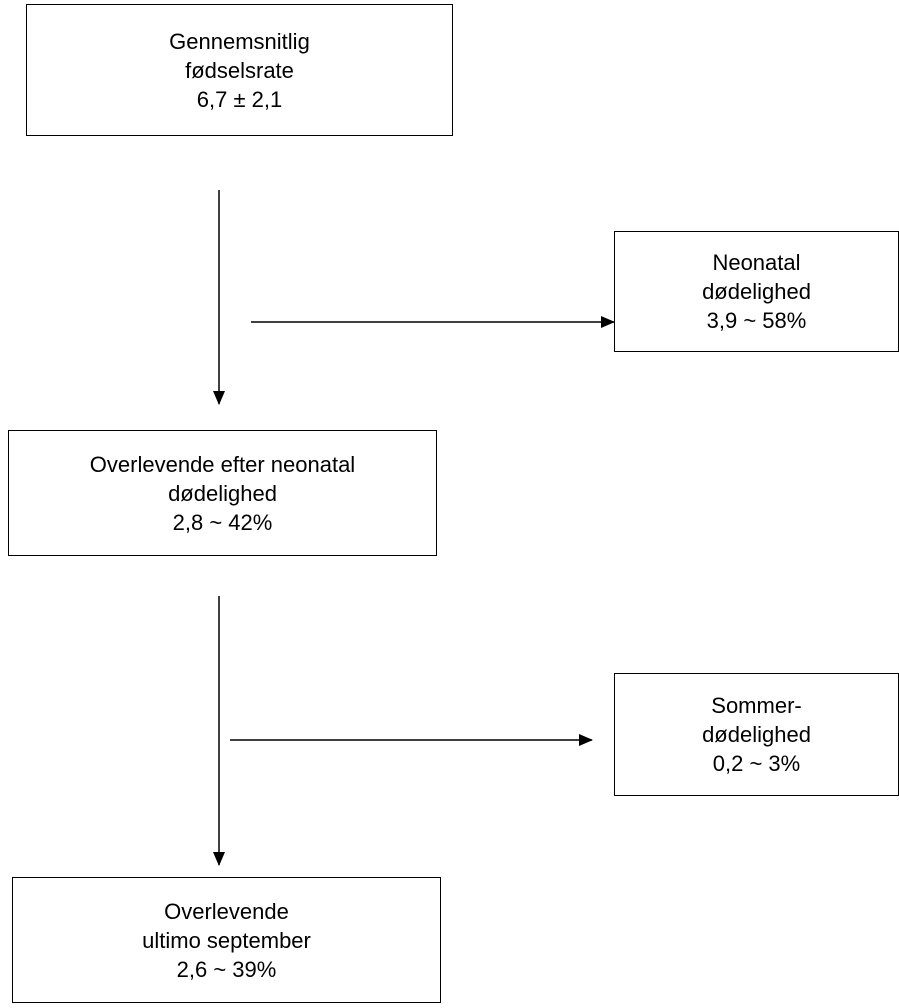 The image size is (899, 1008). I want to click on neonatal-mortality-line1: Neonatal, so click(756, 262).